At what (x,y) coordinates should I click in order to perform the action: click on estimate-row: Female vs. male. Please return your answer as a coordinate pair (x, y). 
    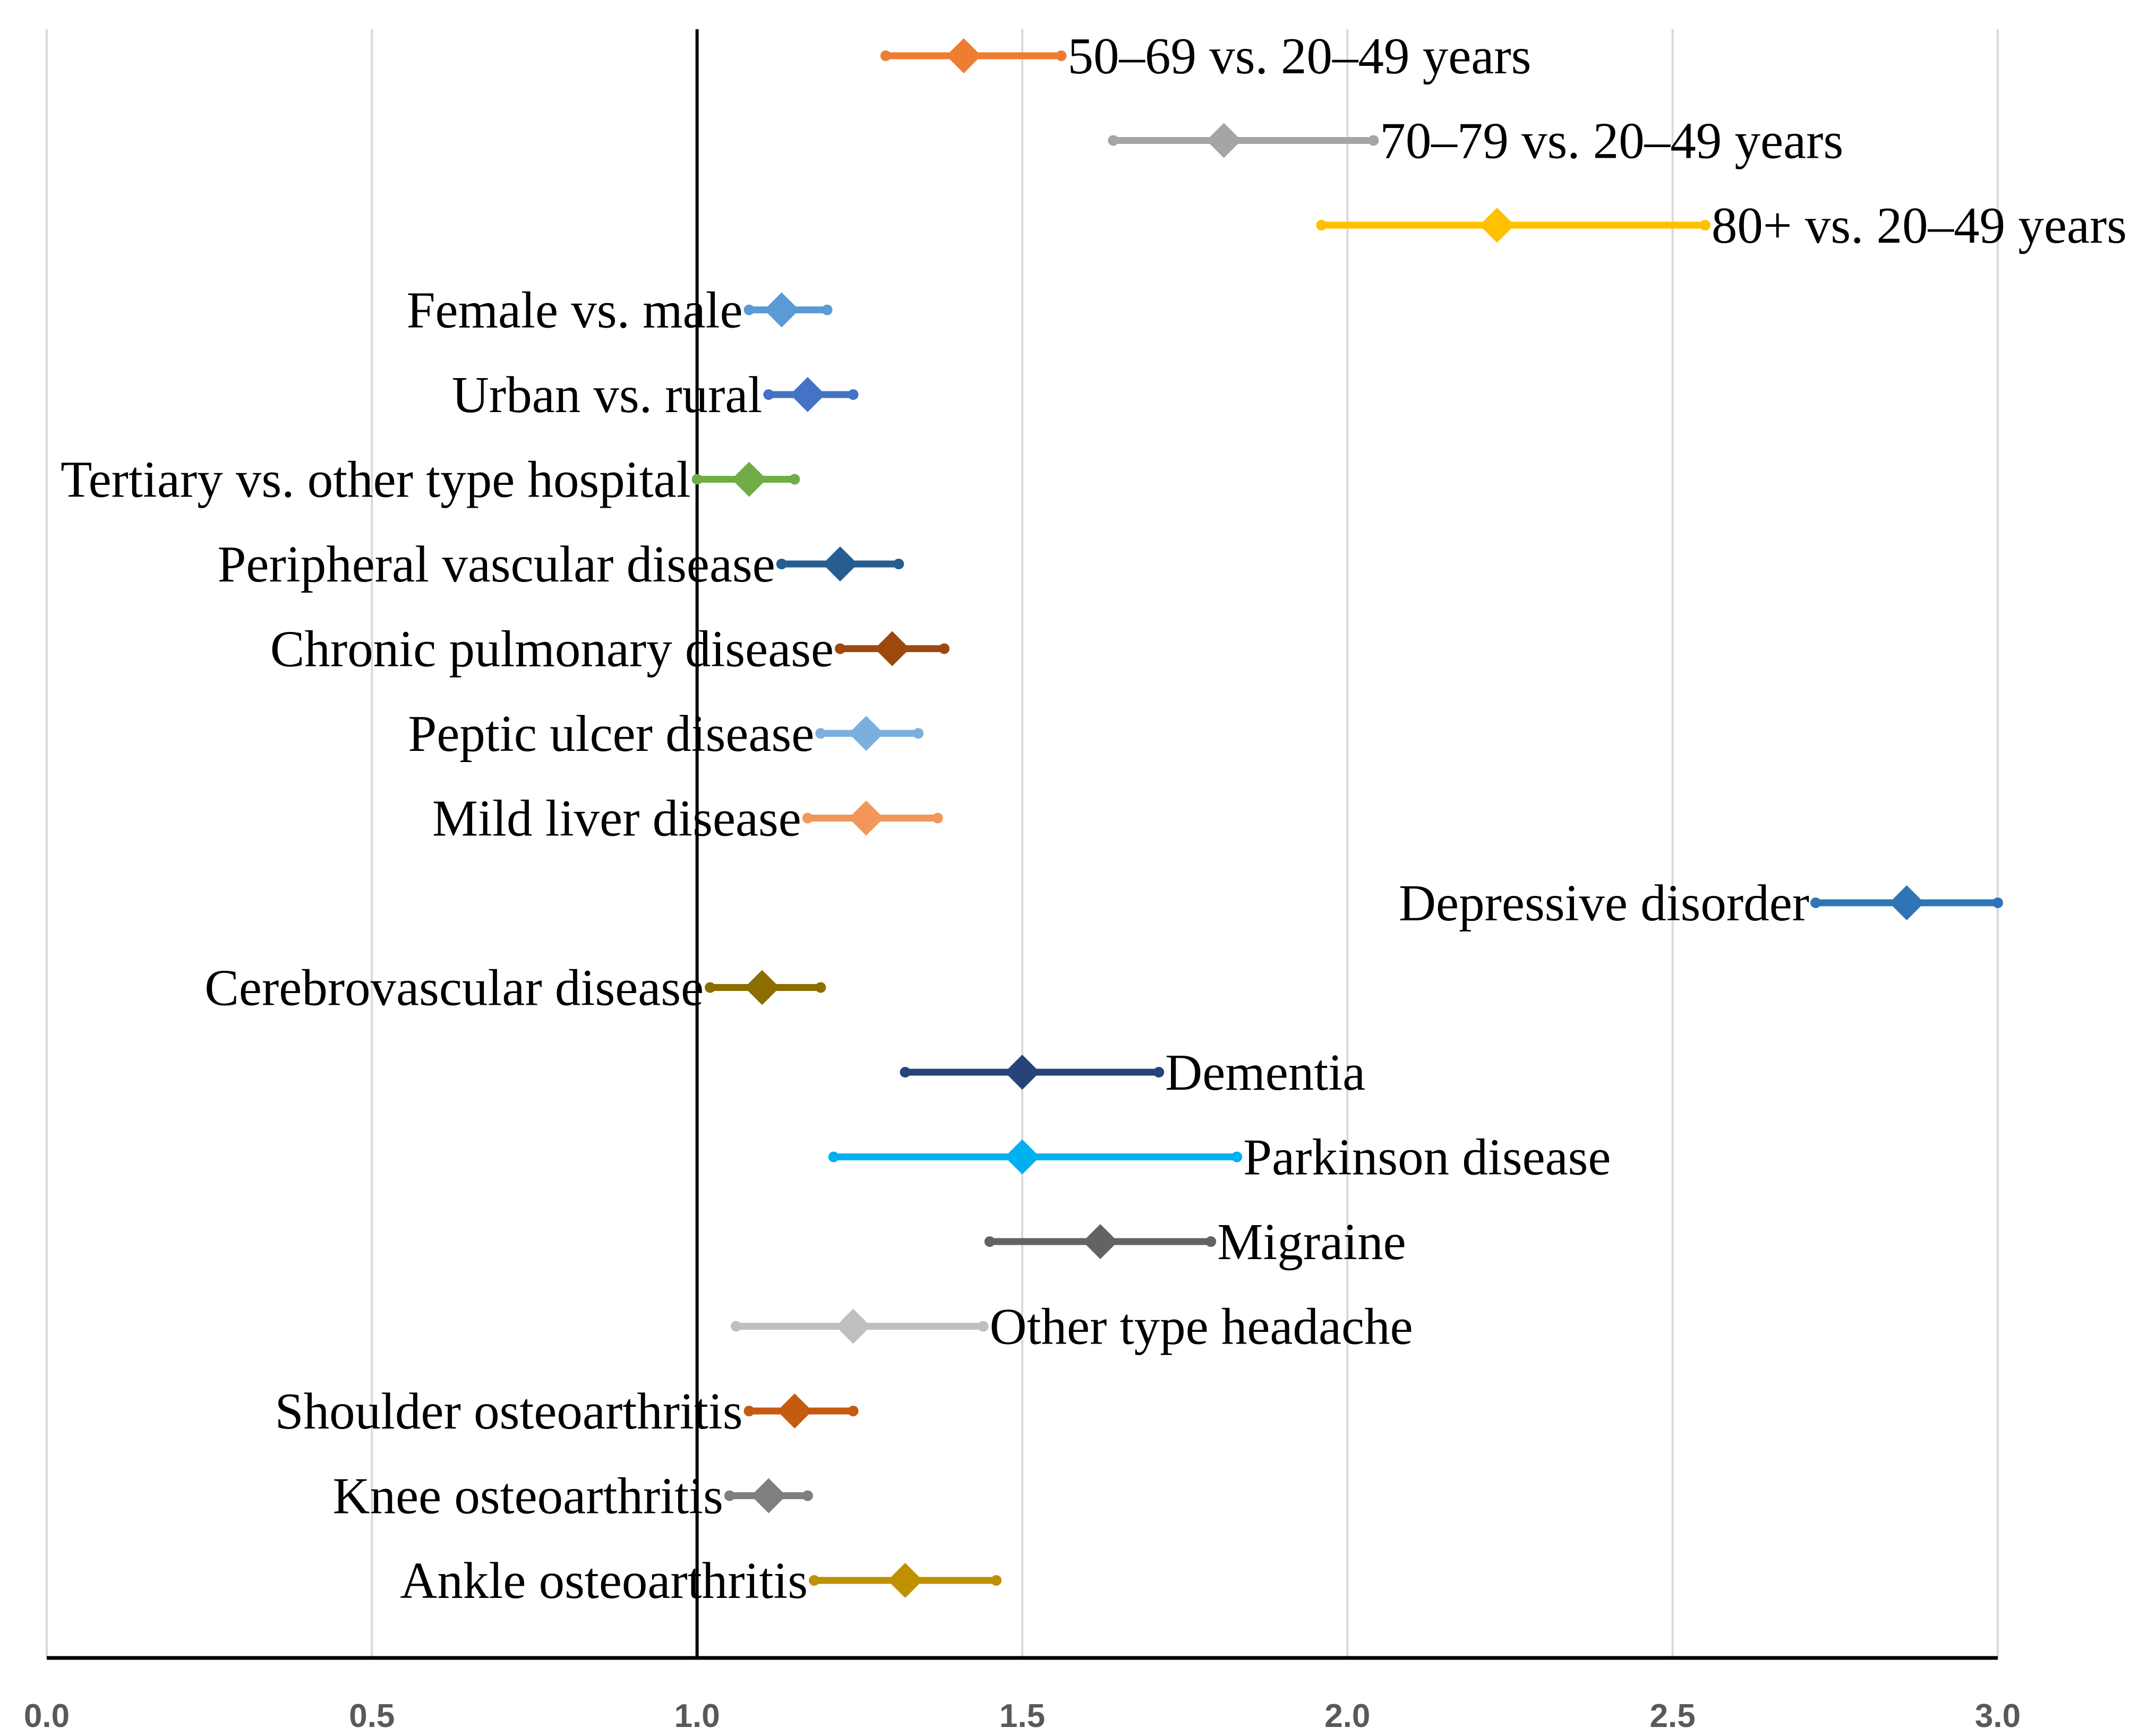
    Looking at the image, I should click on (620, 310).